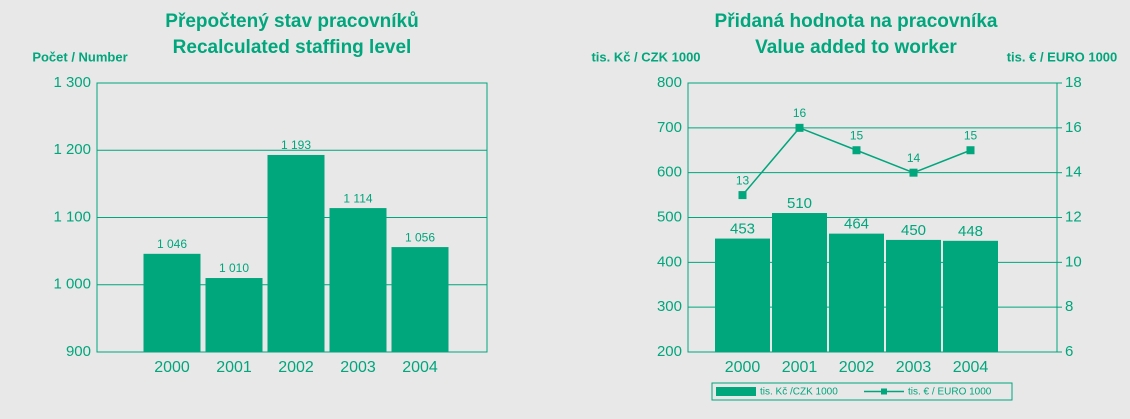 This screenshot has height=419, width=1130. What do you see at coordinates (172, 244) in the screenshot?
I see `value-label: 1 046` at bounding box center [172, 244].